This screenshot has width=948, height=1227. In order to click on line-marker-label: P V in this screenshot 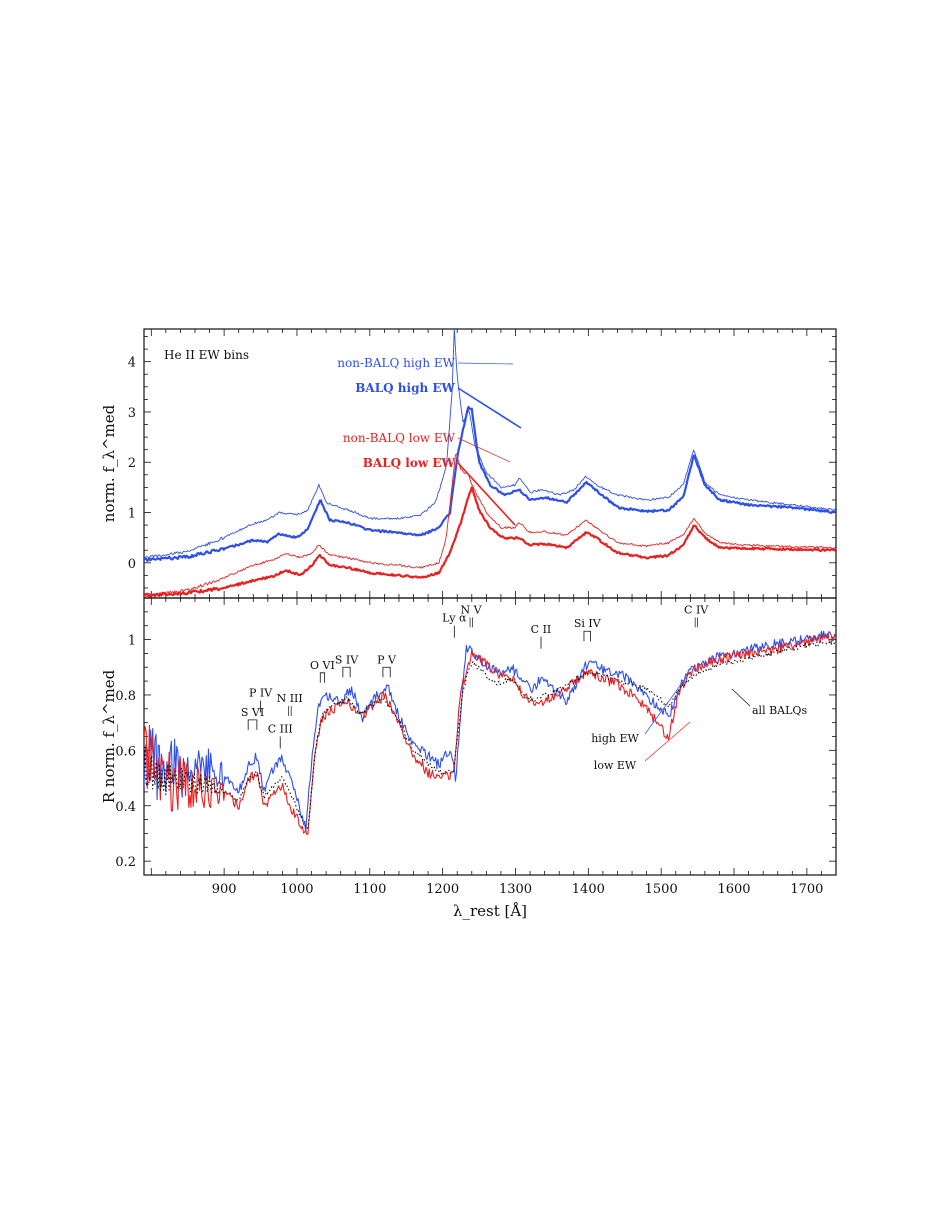, I will do `click(387, 659)`.